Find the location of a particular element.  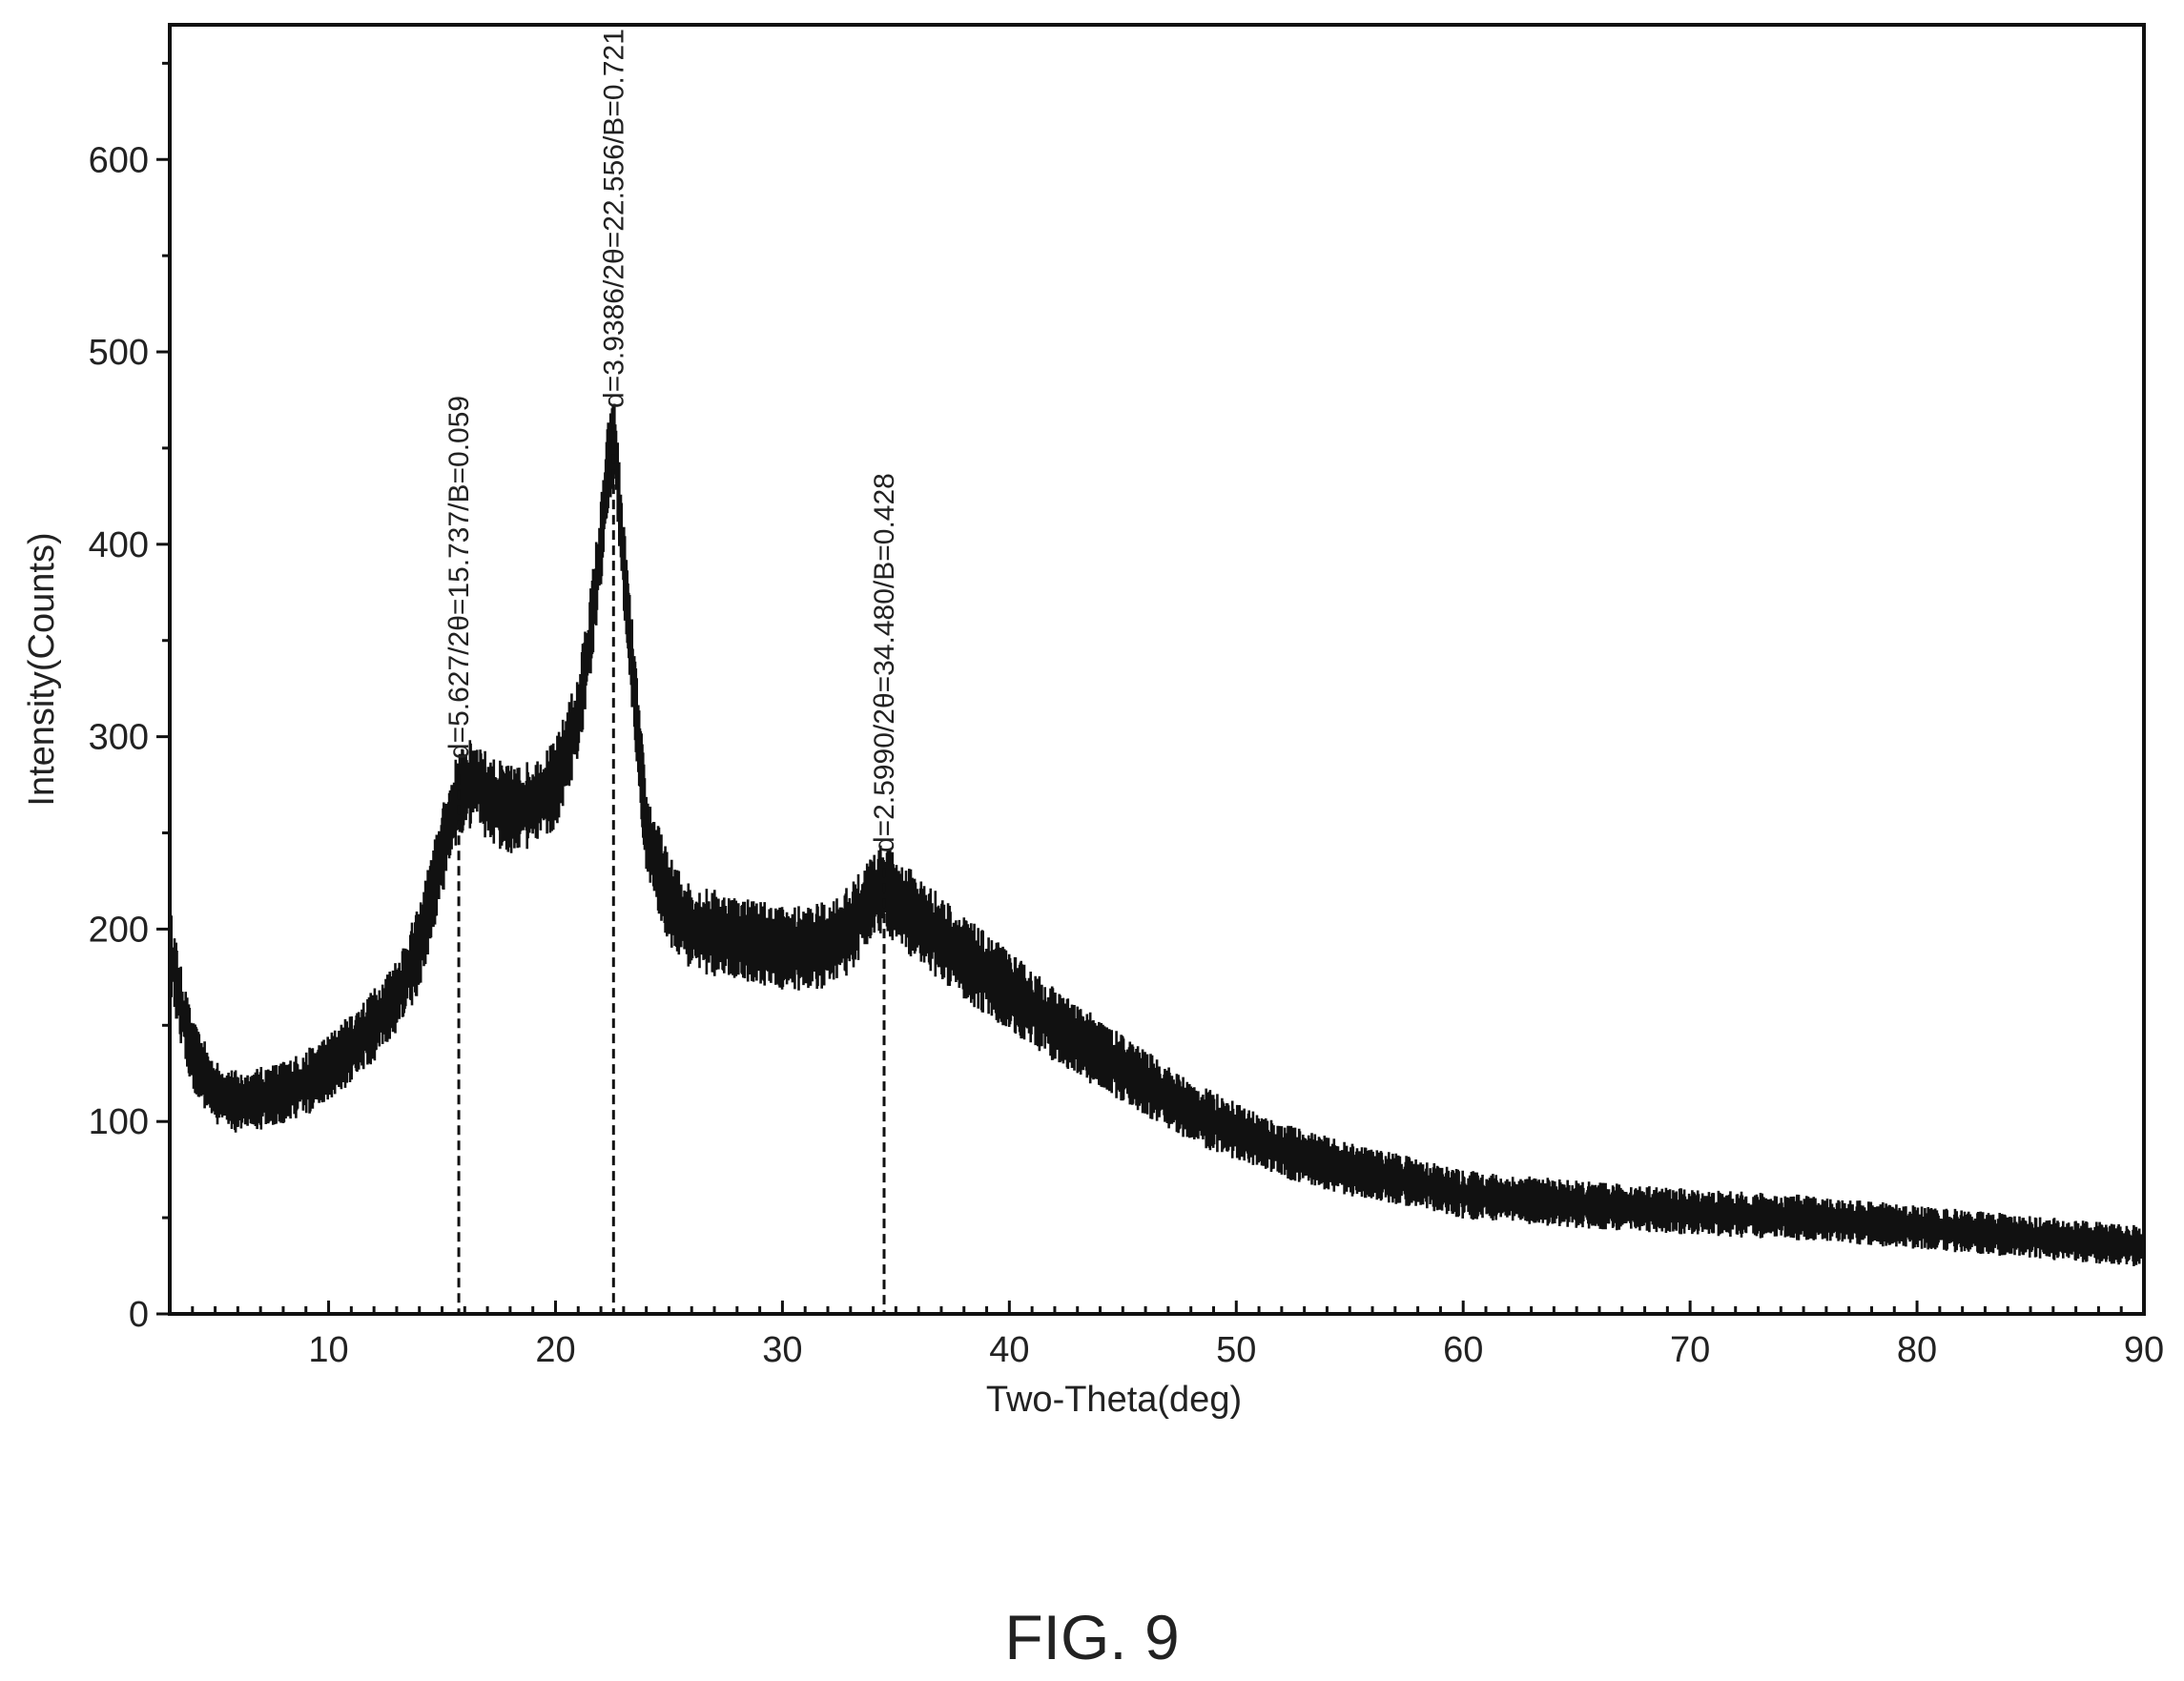

y-tick-label: 200 is located at coordinates (119, 930).